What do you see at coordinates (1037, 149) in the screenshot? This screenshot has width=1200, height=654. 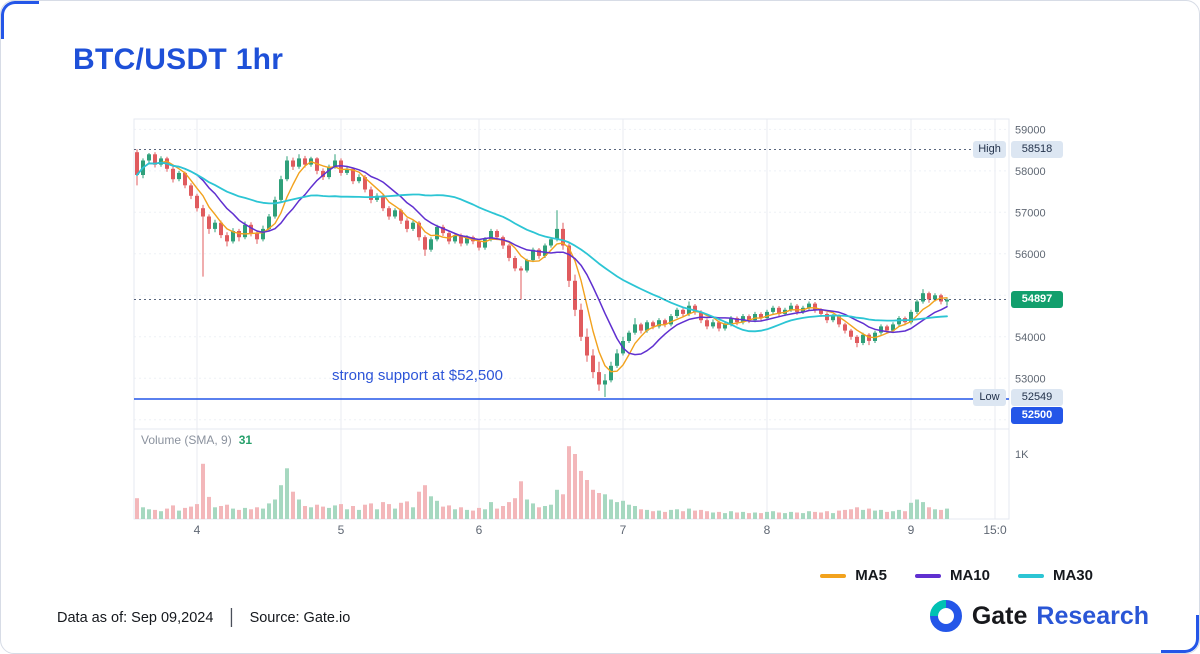 I see `high-badge: 58518` at bounding box center [1037, 149].